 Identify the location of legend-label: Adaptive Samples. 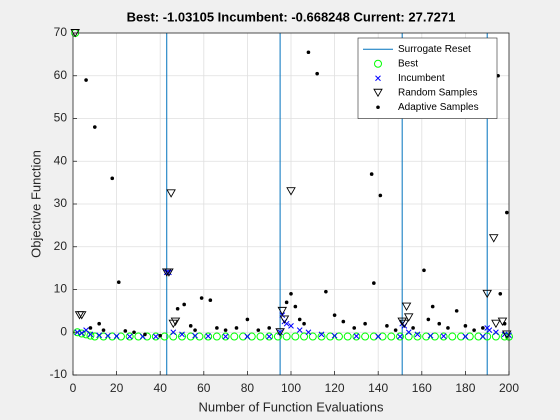
(438, 107).